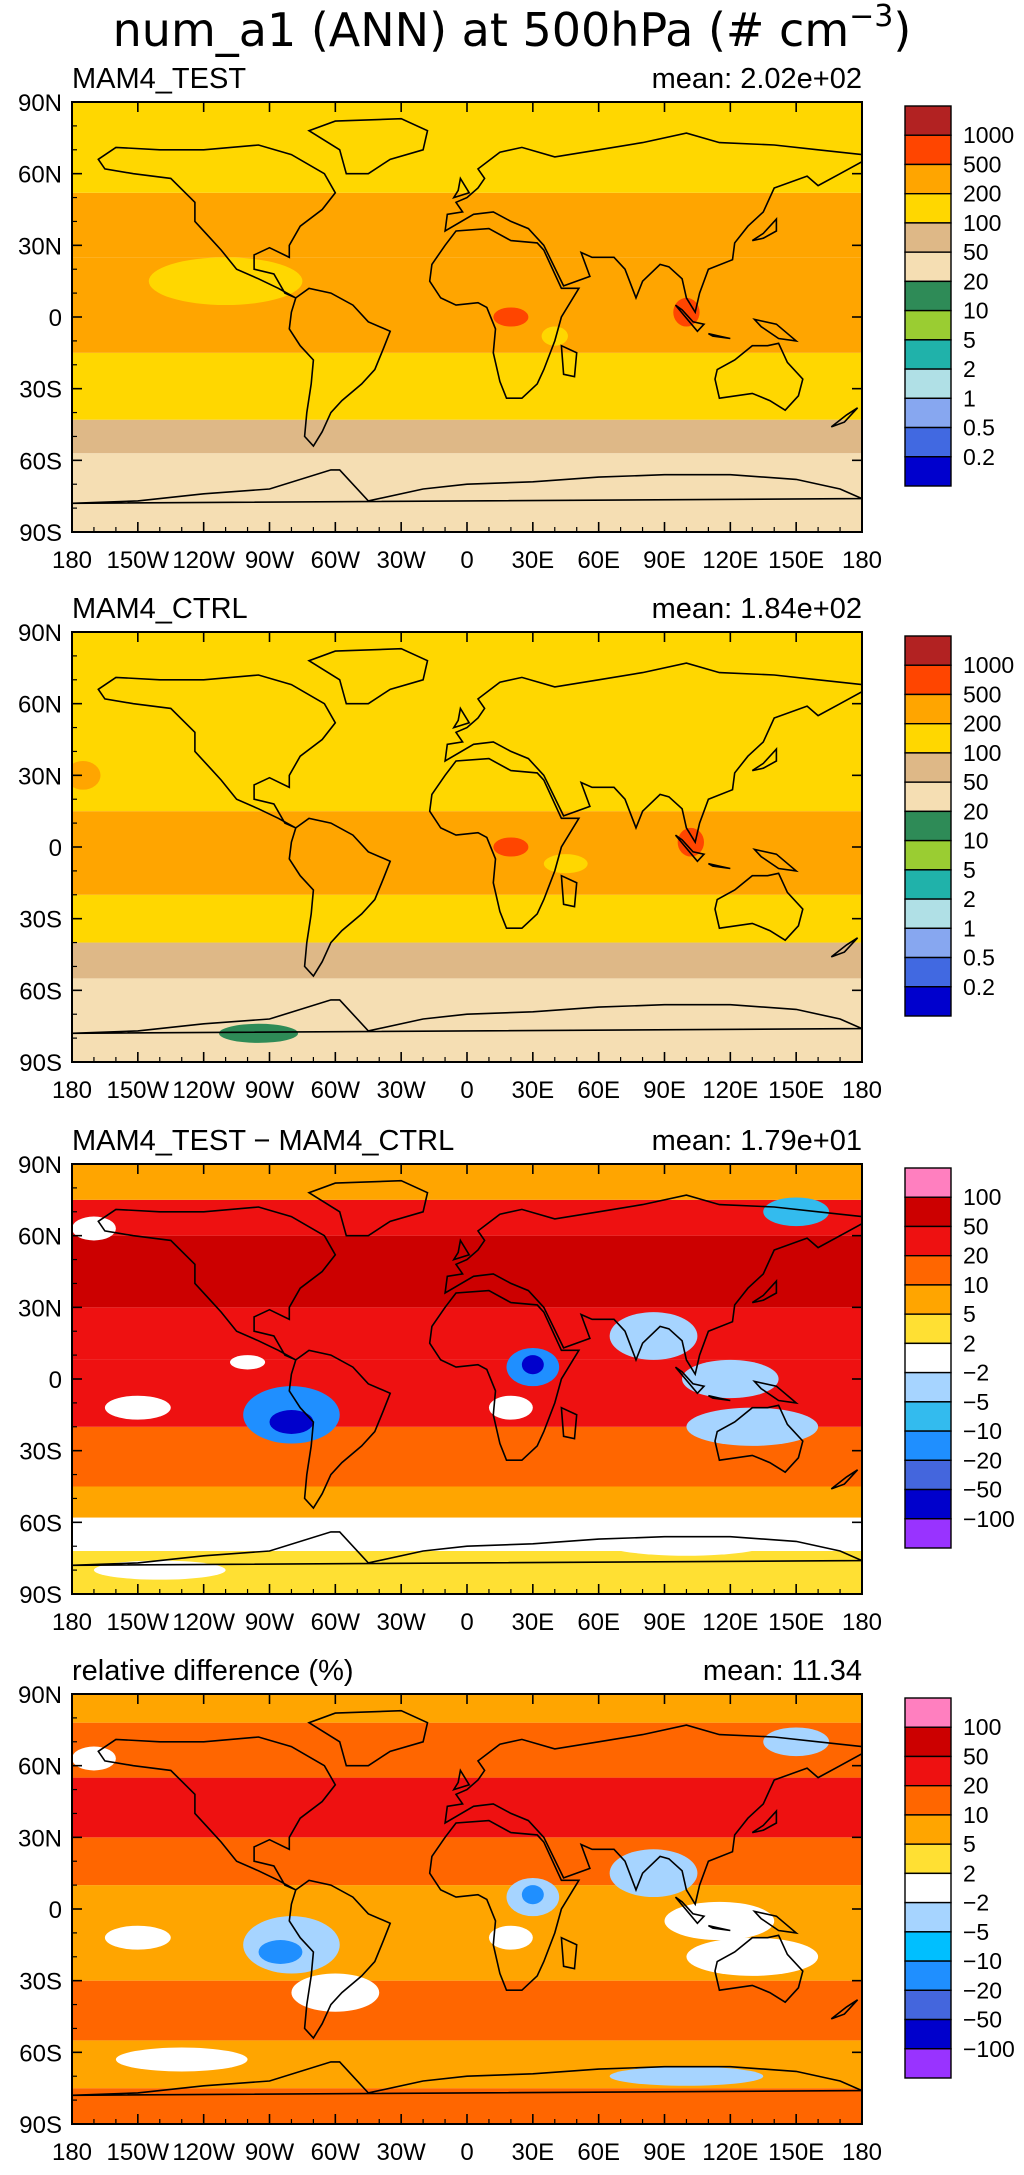  What do you see at coordinates (976, 281) in the screenshot?
I see `colorbar-label: 20` at bounding box center [976, 281].